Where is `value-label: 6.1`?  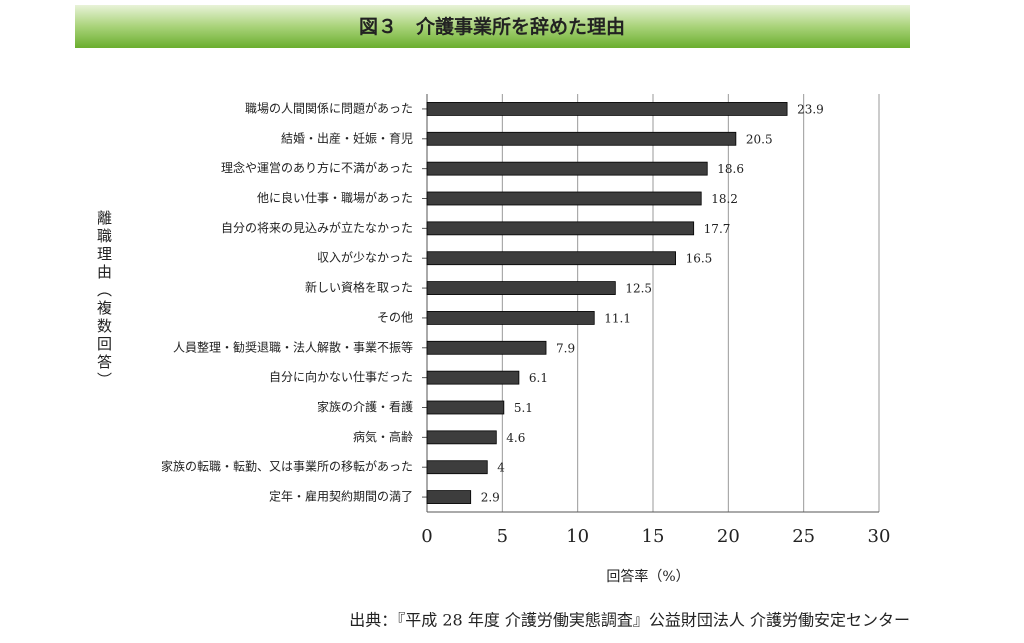
value-label: 6.1 is located at coordinates (538, 378).